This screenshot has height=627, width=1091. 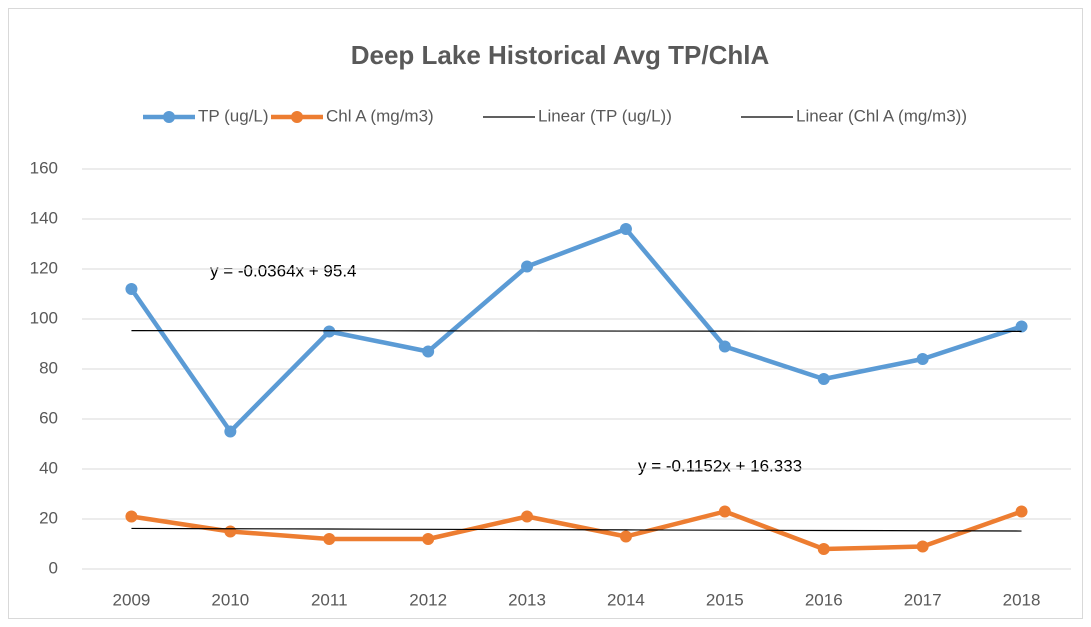 I want to click on x-tick-label: 2017, so click(x=923, y=599).